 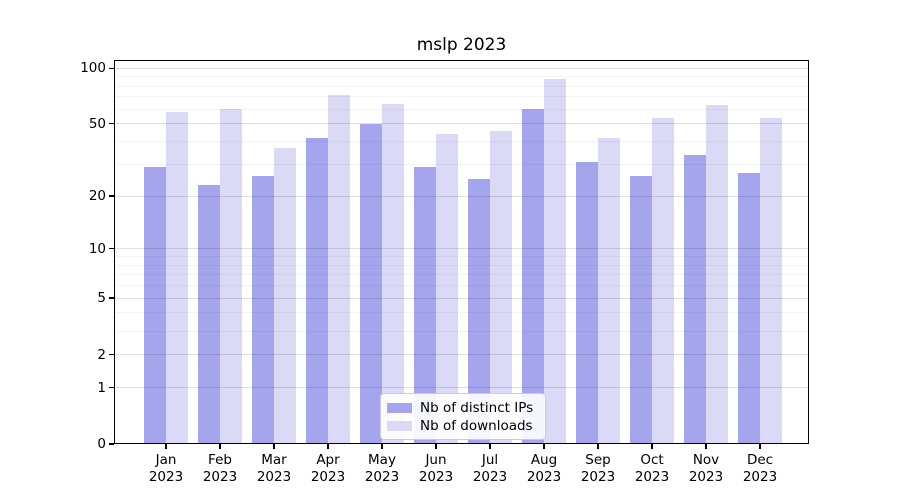 I want to click on x-tick-label-nov: Nov 2023, so click(x=706, y=468).